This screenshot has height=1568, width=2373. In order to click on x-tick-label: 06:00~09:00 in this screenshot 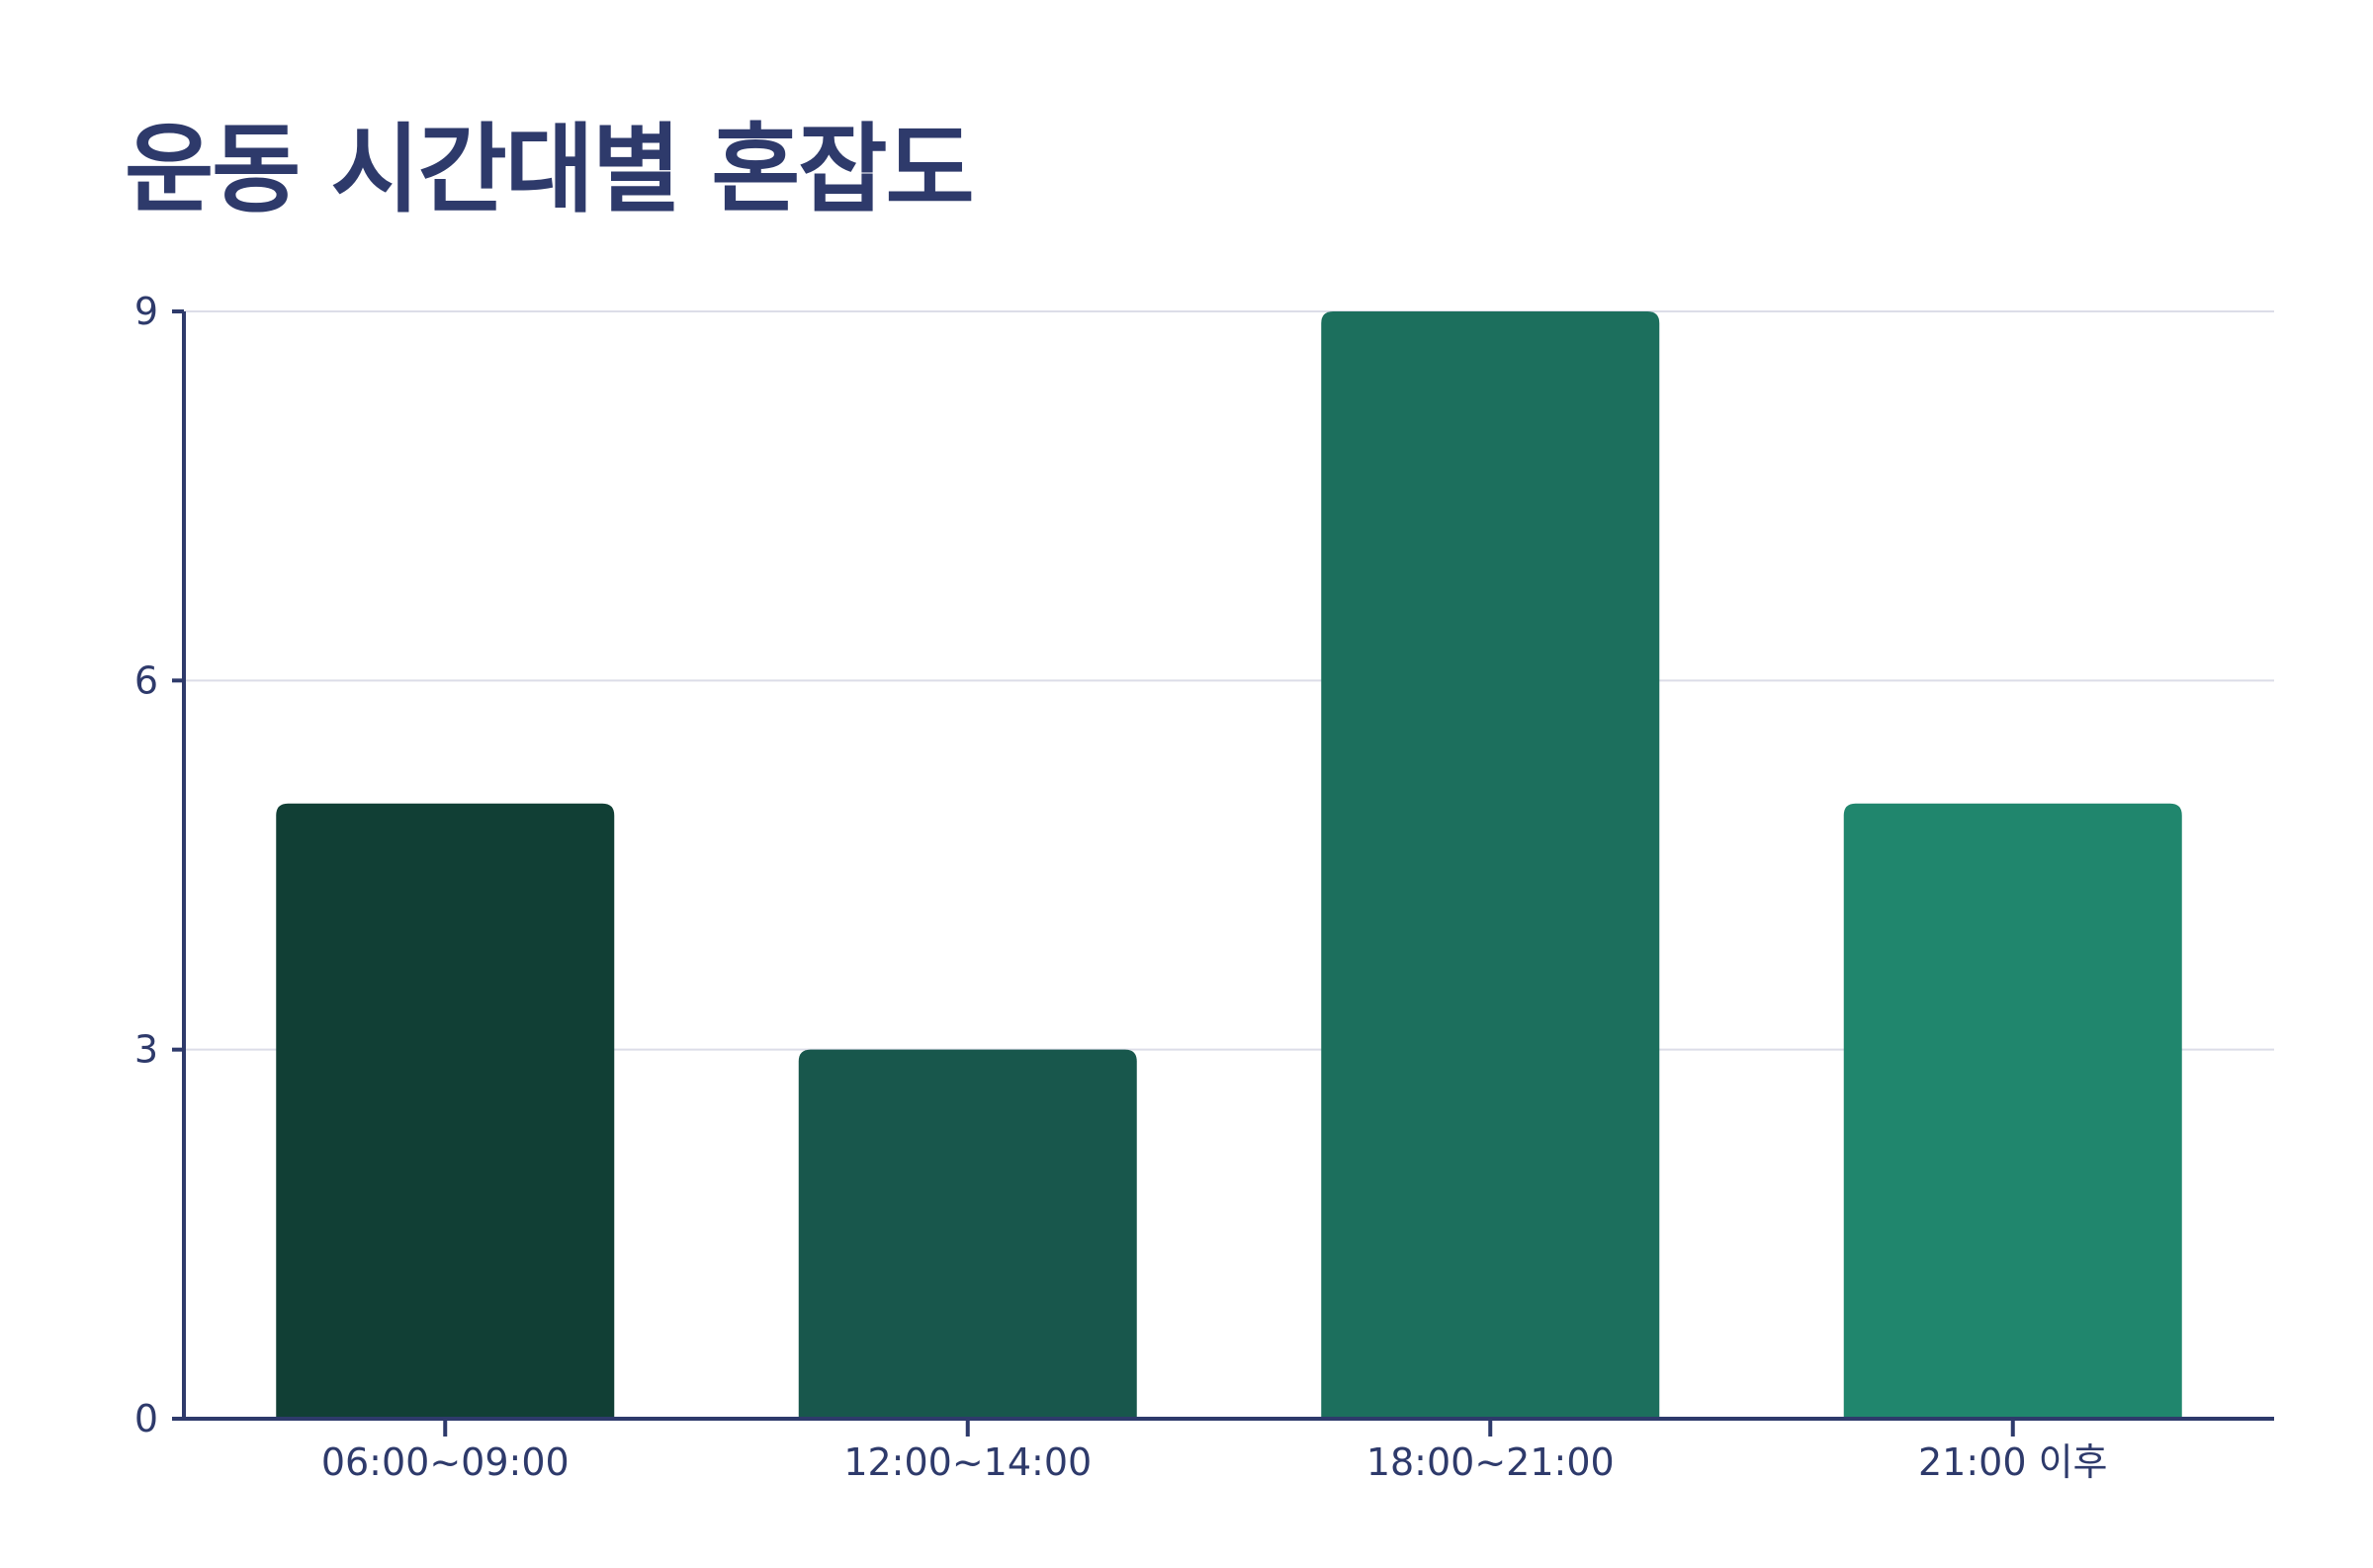, I will do `click(445, 1462)`.